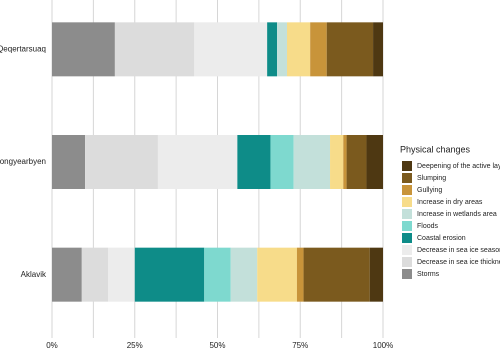 This screenshot has width=500, height=351. Describe the element at coordinates (458, 250) in the screenshot. I see `legend-label: Decrease in sea ice season` at that location.